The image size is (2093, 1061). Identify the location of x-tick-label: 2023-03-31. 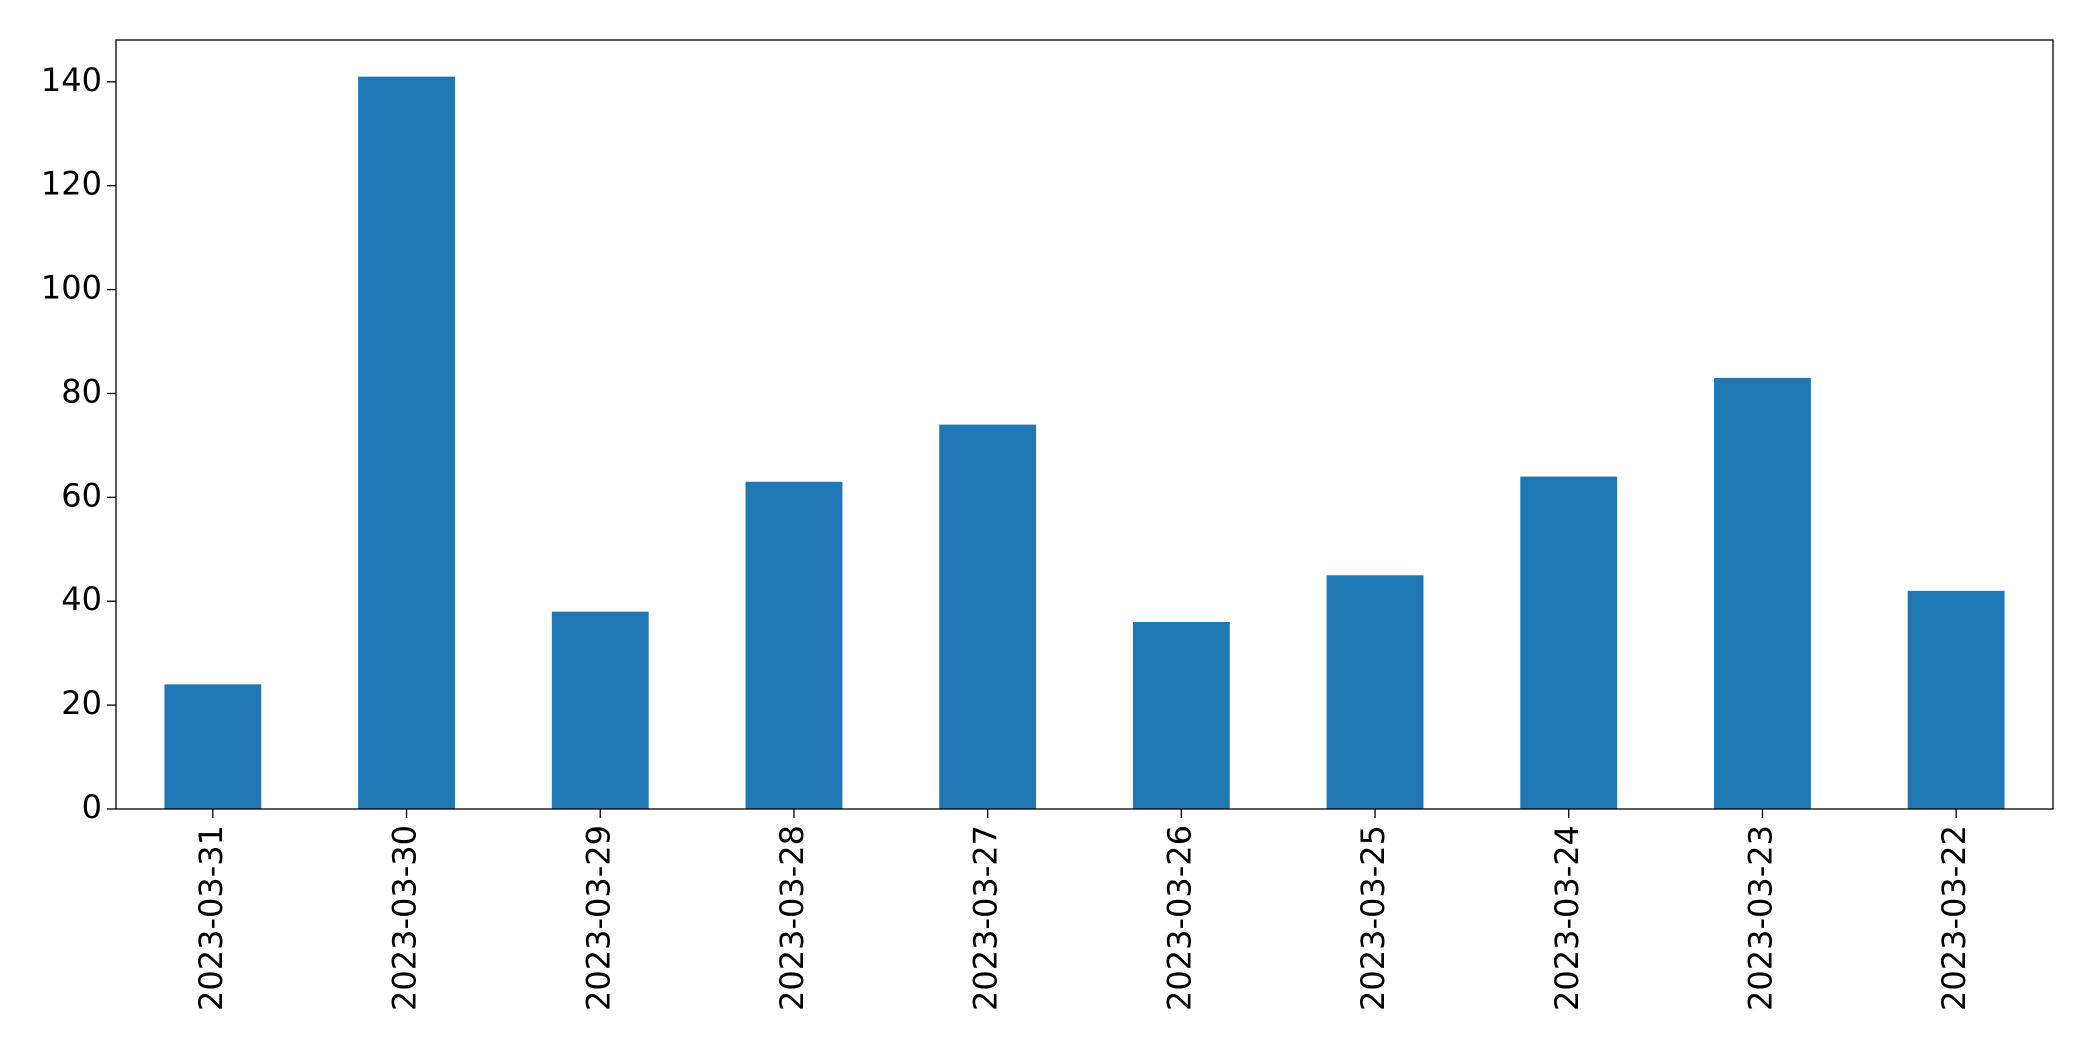
(211, 918).